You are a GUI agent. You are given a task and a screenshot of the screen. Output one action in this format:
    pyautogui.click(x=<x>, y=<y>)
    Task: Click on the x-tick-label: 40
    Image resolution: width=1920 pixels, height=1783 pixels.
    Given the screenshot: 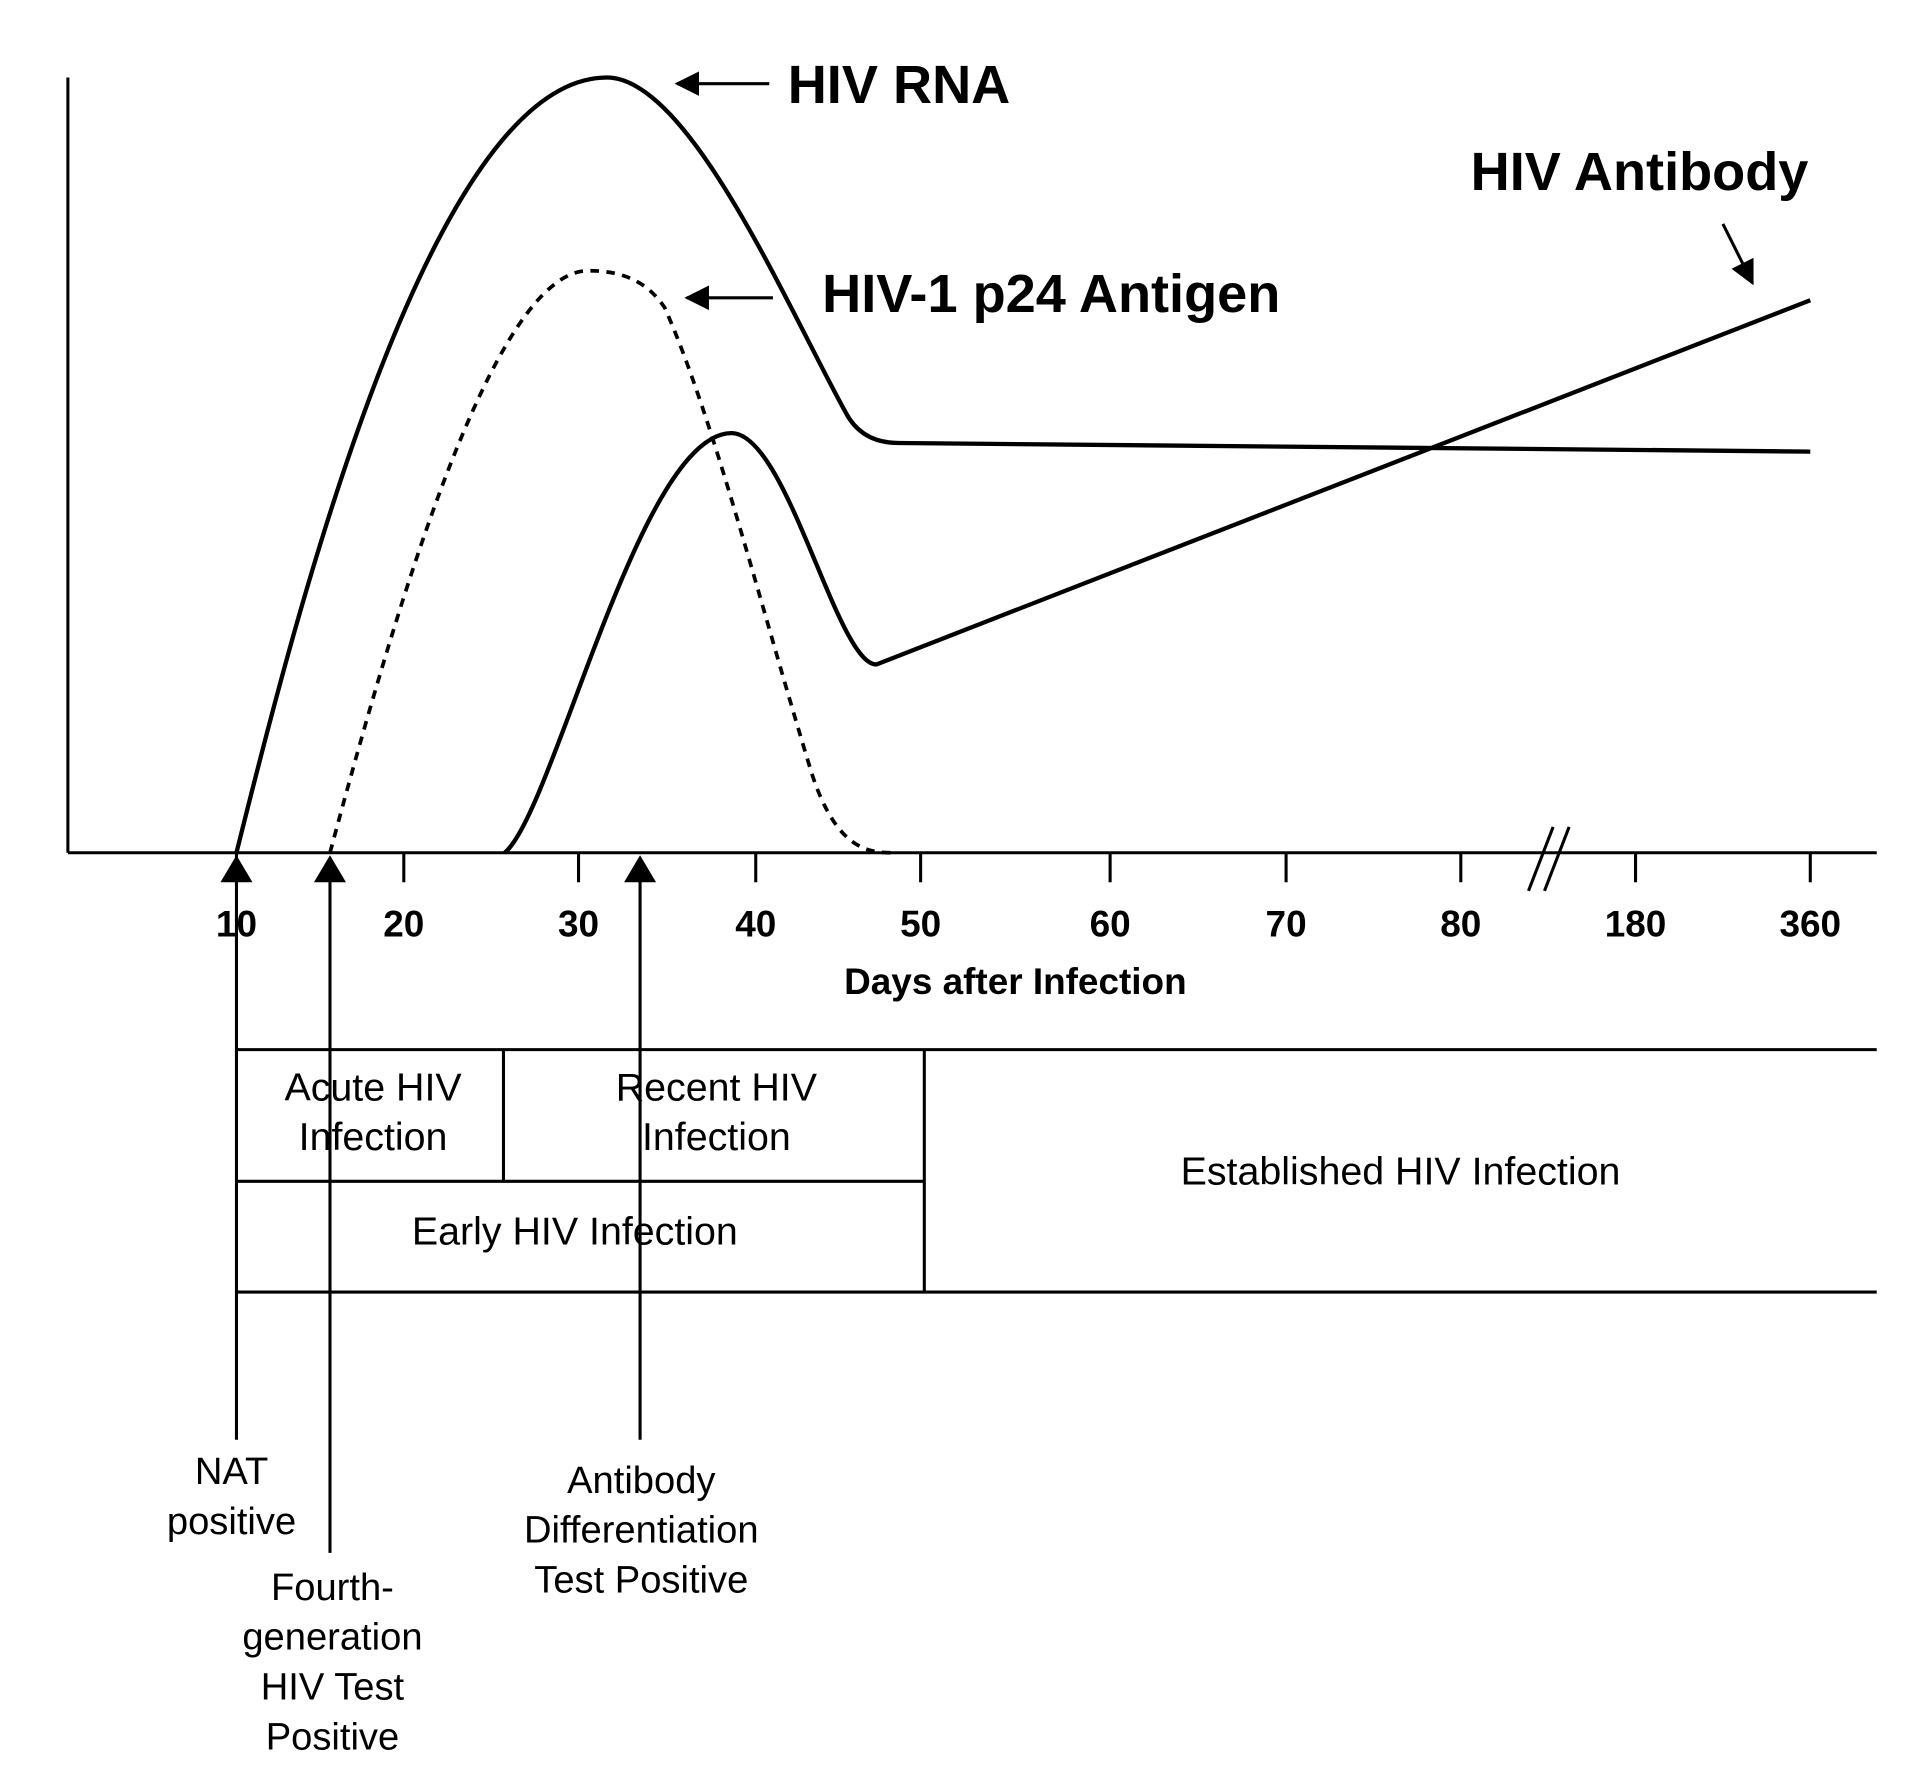 What is the action you would take?
    pyautogui.click(x=755, y=923)
    